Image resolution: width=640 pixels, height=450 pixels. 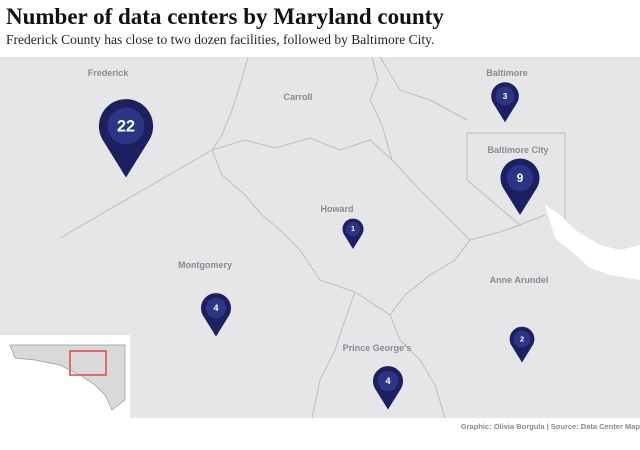 I want to click on pin-count: 9, so click(x=520, y=178).